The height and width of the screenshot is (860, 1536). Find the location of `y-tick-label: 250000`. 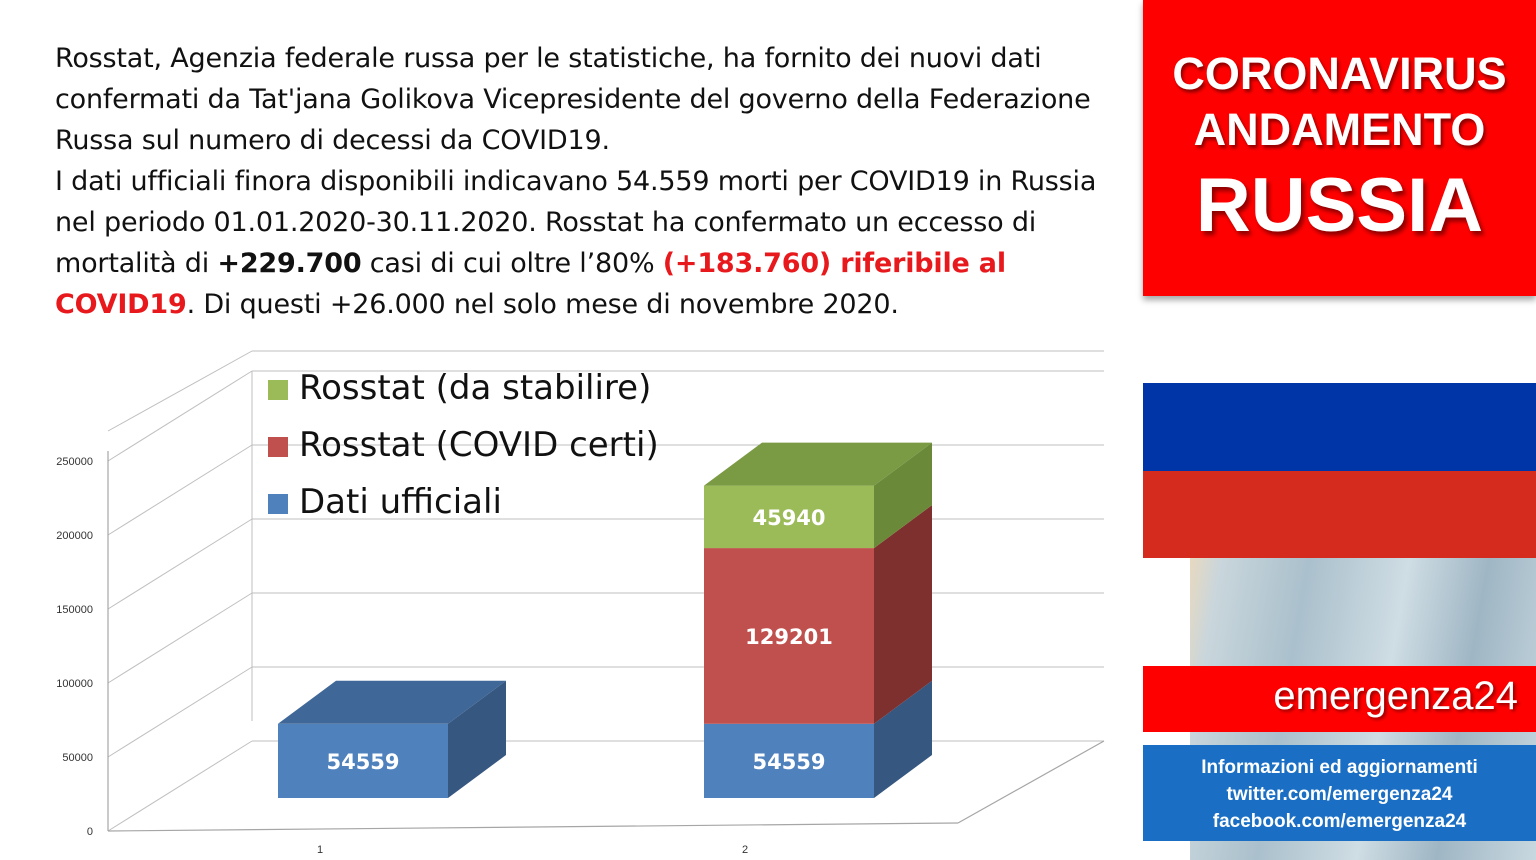

y-tick-label: 250000 is located at coordinates (74, 462).